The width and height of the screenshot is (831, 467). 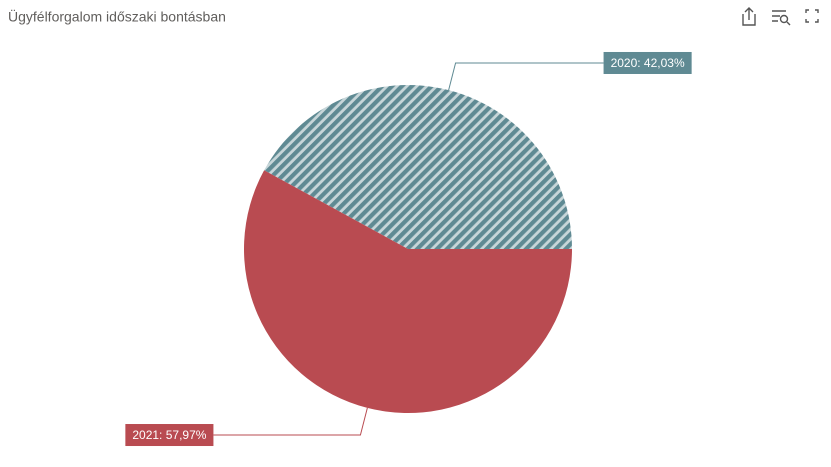 I want to click on filter-icon, so click(x=781, y=18).